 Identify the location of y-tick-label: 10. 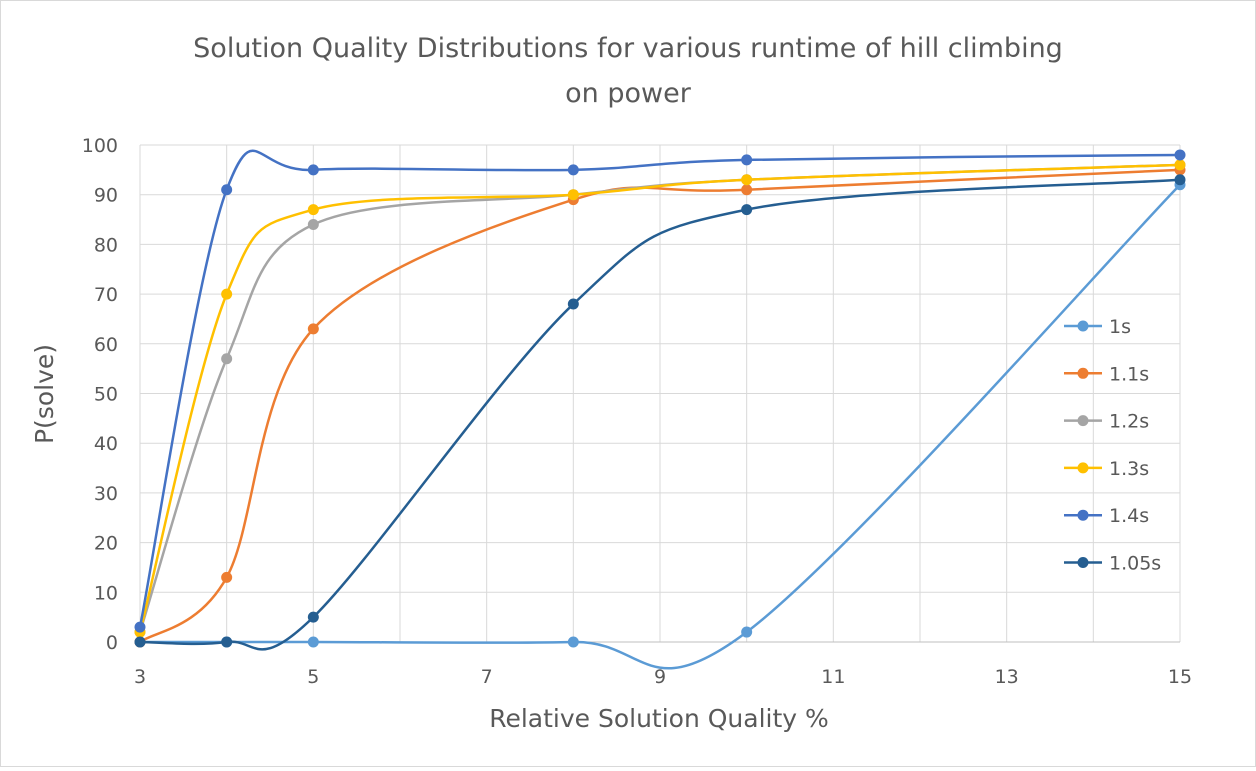
(106, 593).